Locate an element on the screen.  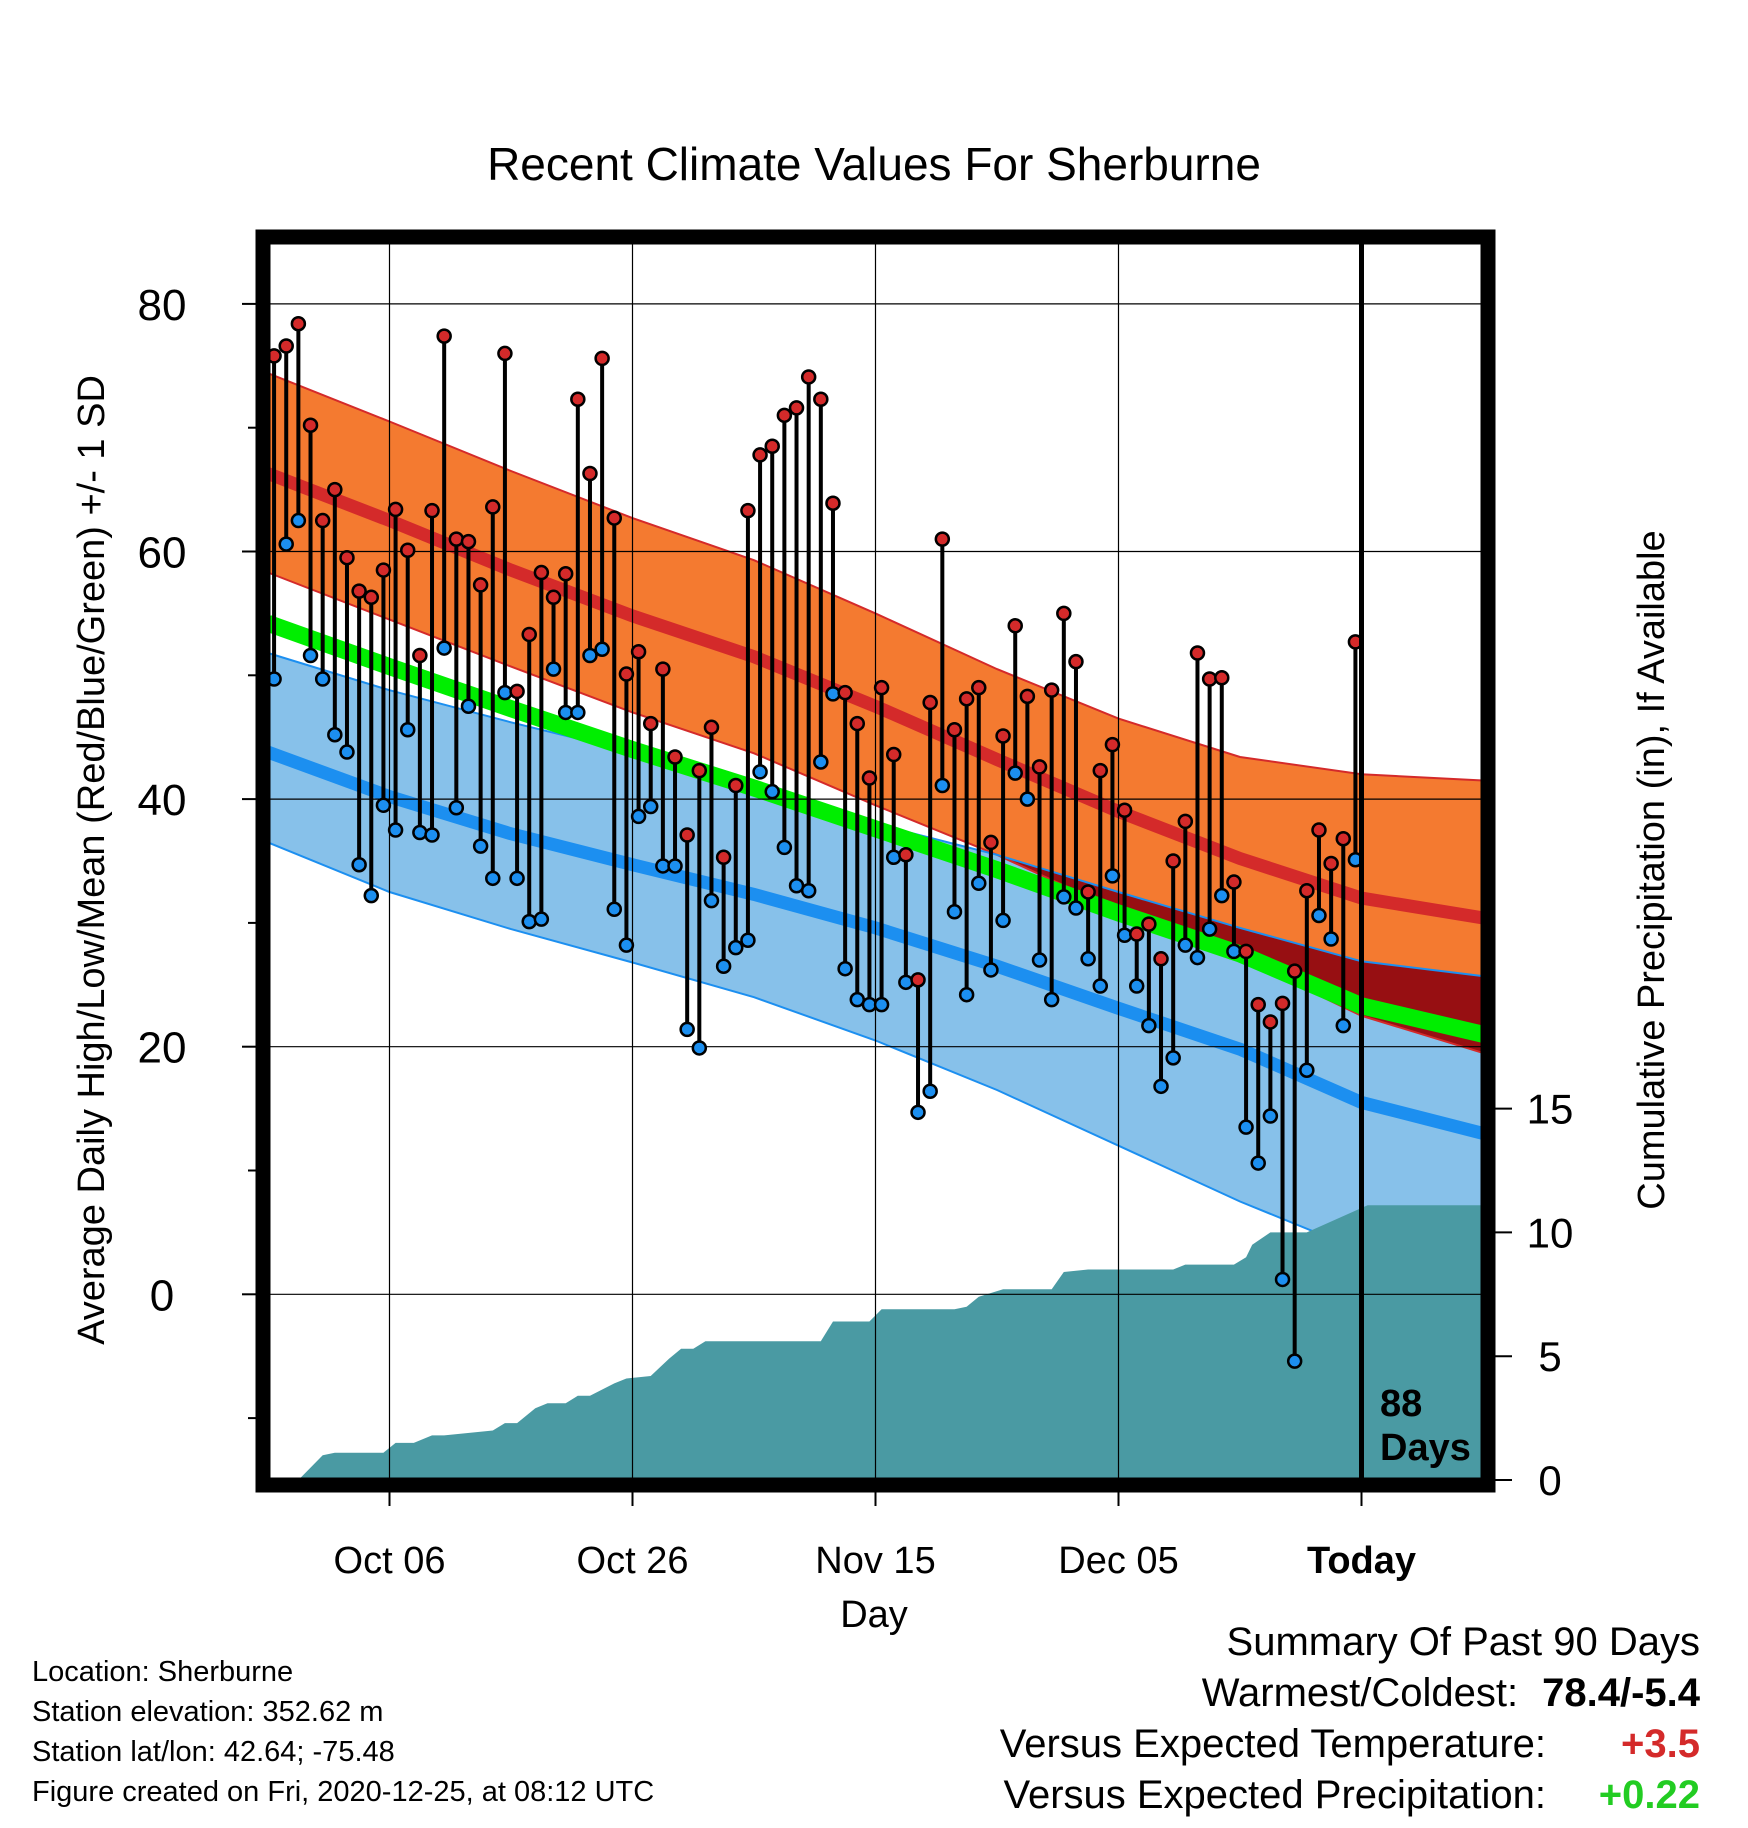
elevation-text: Station elevation: 352.62 m is located at coordinates (208, 1712).